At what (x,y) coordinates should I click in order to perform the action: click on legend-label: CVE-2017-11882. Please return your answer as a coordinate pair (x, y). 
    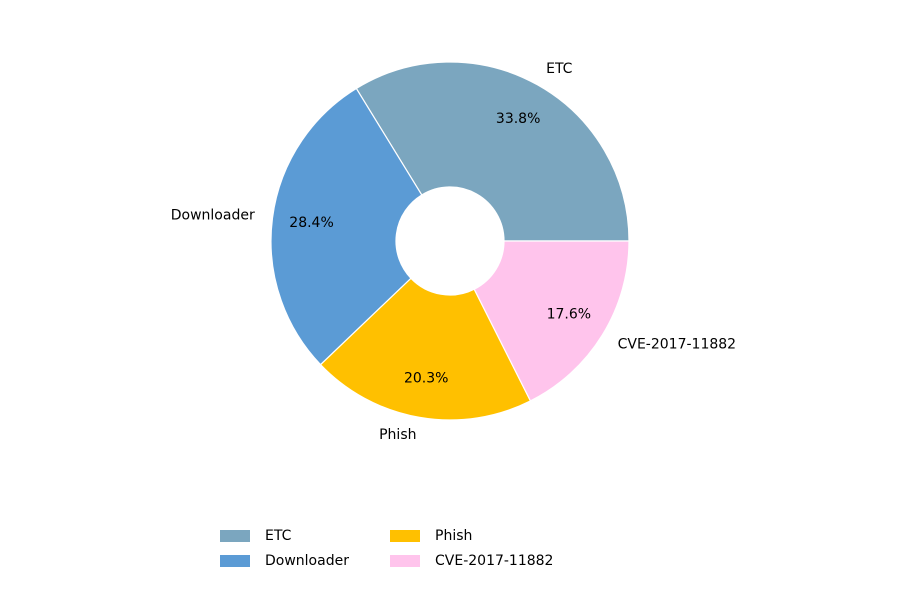
    Looking at the image, I should click on (494, 561).